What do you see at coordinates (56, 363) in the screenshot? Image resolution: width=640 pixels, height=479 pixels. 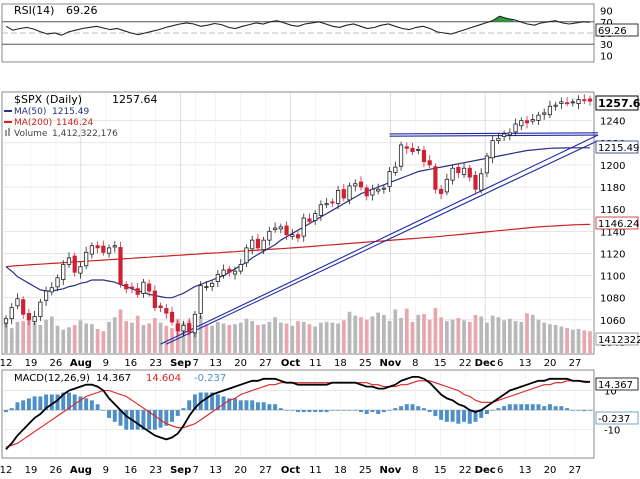 I see `x-tick-label: 26` at bounding box center [56, 363].